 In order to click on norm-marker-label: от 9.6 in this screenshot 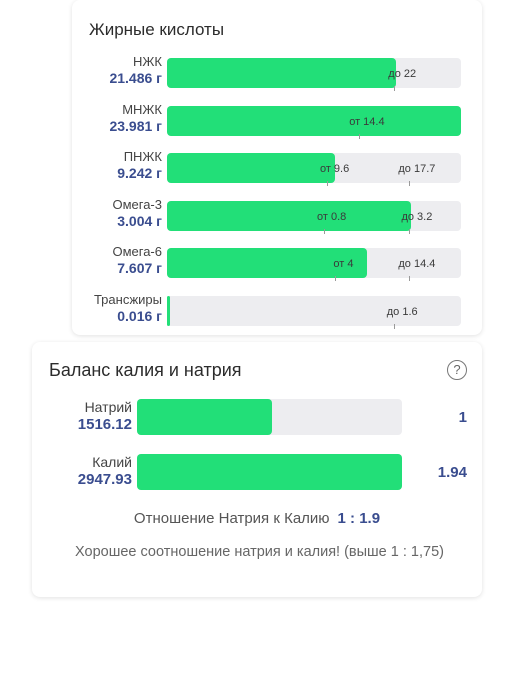, I will do `click(334, 169)`.